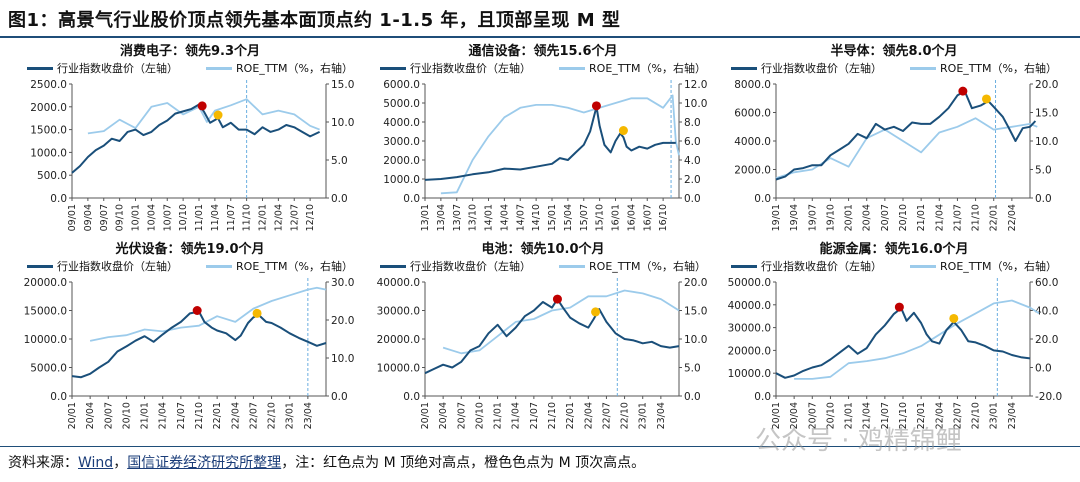  Describe the element at coordinates (461, 415) in the screenshot. I see `x-tick-label: 20/07` at that location.